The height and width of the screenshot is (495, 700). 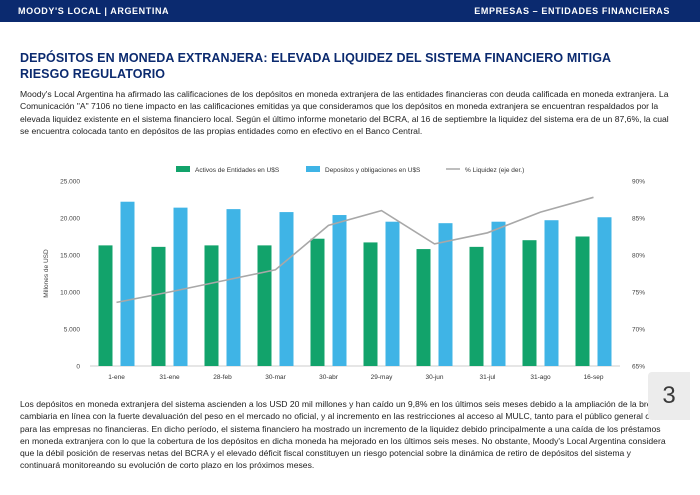 What do you see at coordinates (94, 11) in the screenshot?
I see `header-left-label: MOODY'S LOCAL | ARGENTINA` at bounding box center [94, 11].